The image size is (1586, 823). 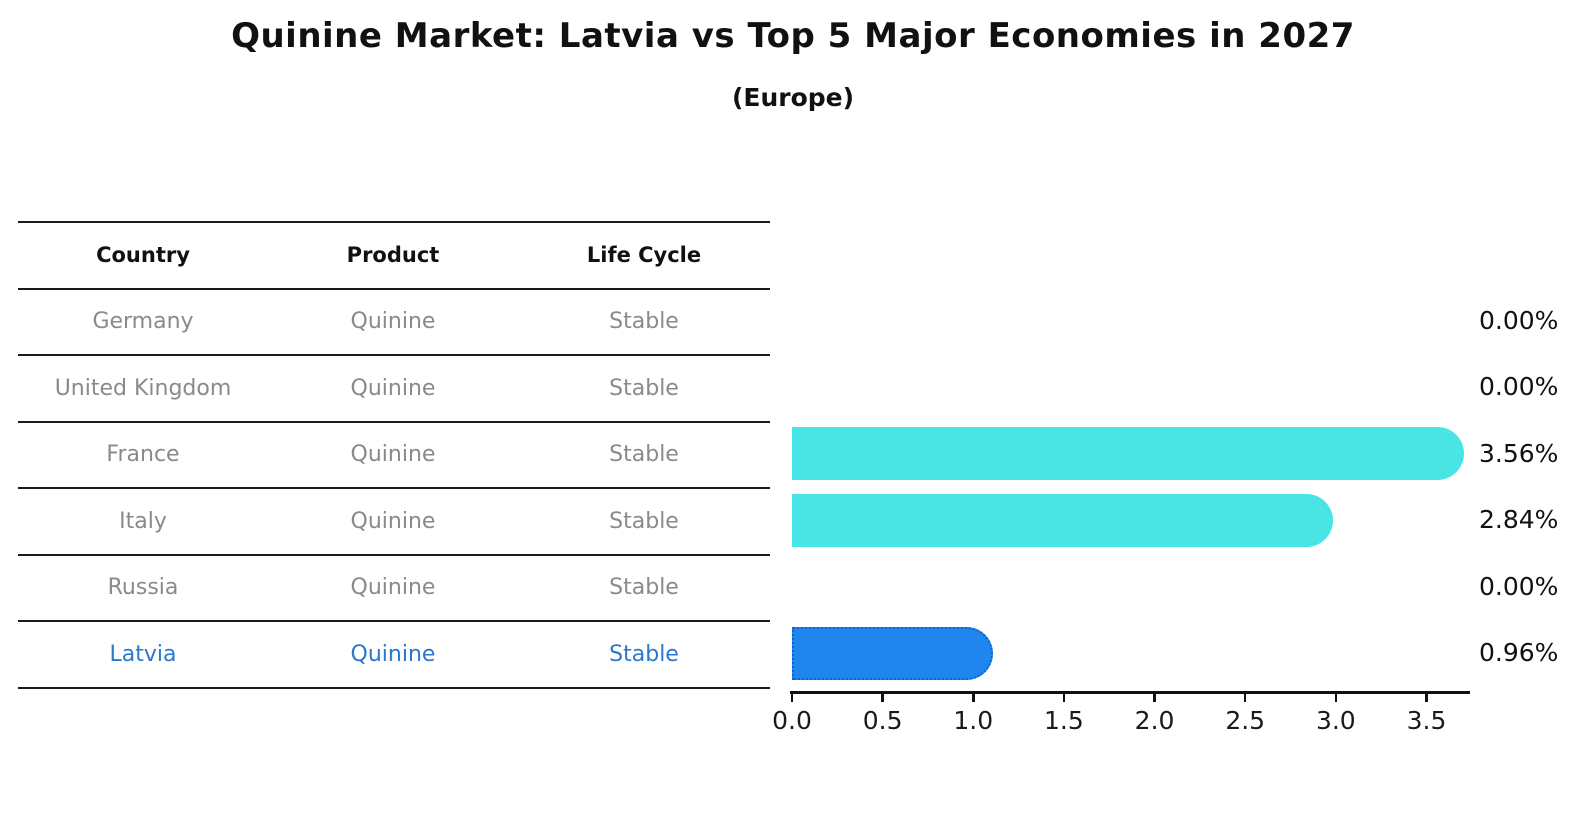 I want to click on x-axis-tick-label: 2.5, so click(x=1245, y=720).